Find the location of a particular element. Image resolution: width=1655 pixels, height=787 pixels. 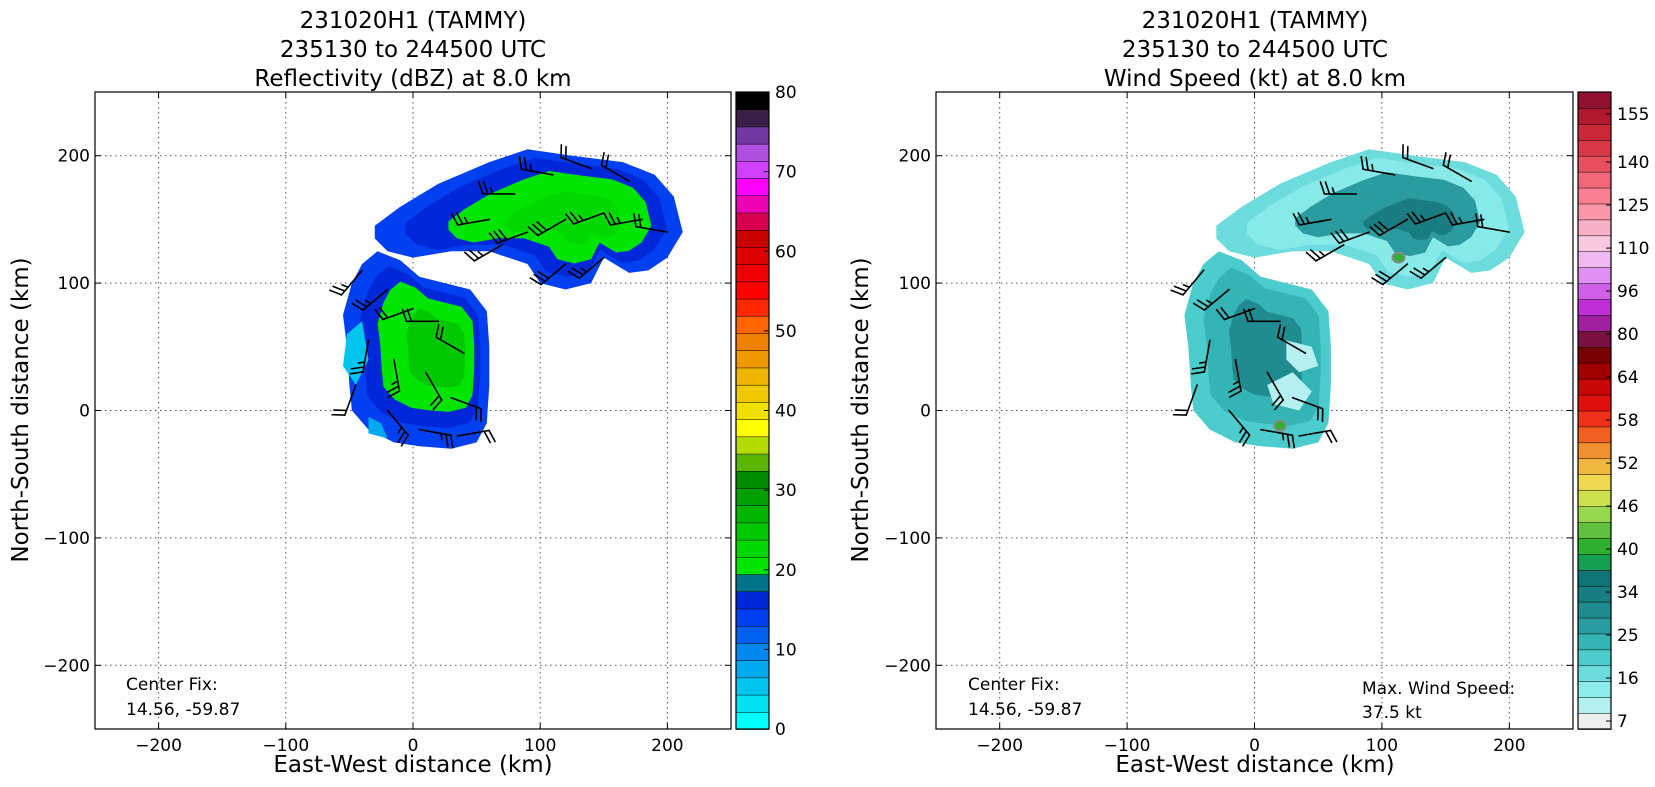

x-axis-label: East-West distance (km) is located at coordinates (412, 765).